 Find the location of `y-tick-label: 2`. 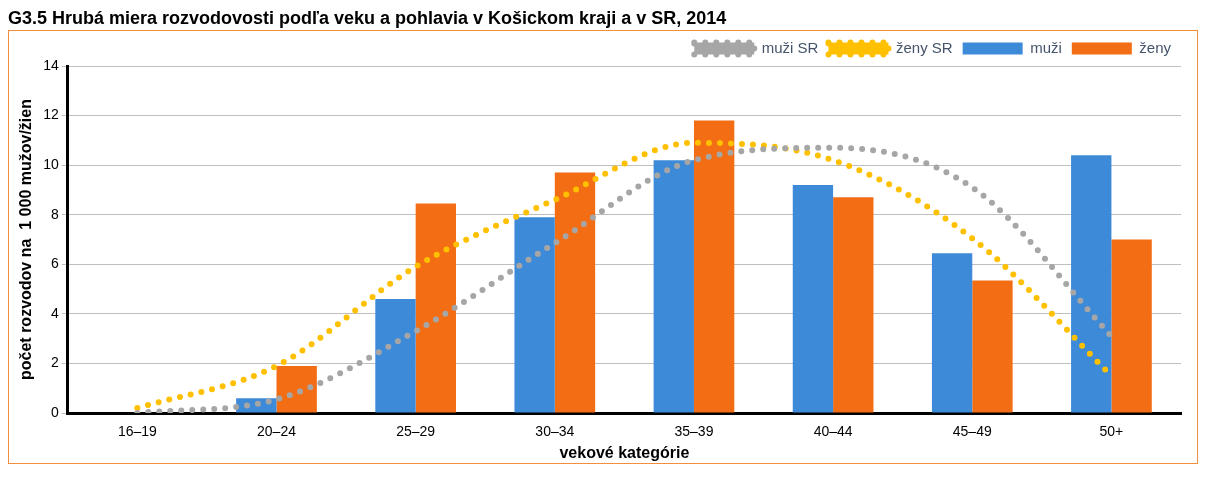

y-tick-label: 2 is located at coordinates (54, 362).